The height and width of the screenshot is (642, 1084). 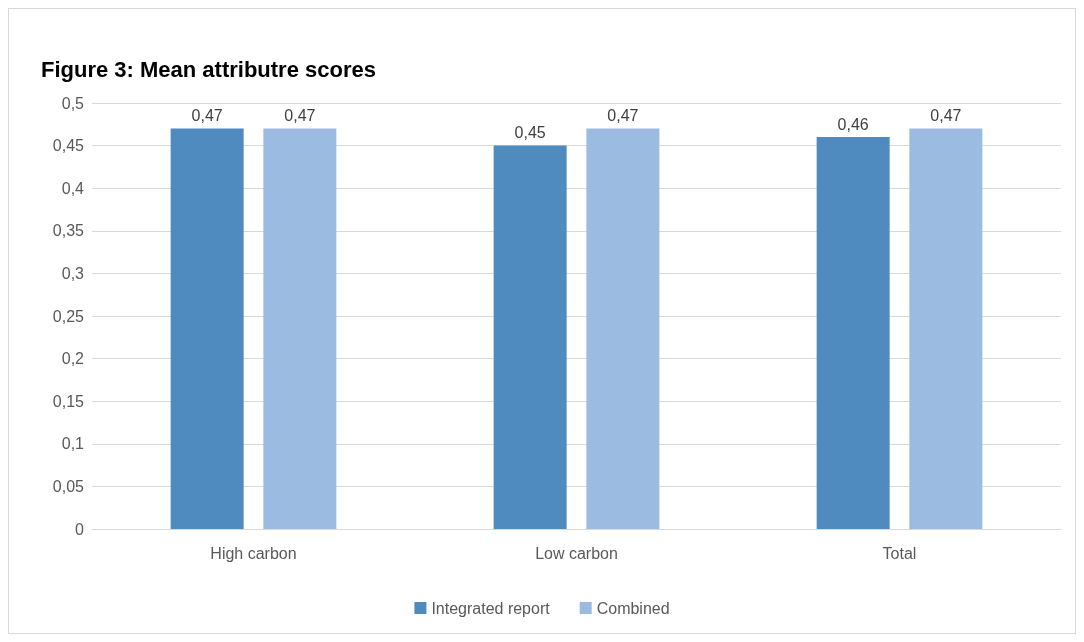 What do you see at coordinates (73, 103) in the screenshot?
I see `y-tick-label: 0,5` at bounding box center [73, 103].